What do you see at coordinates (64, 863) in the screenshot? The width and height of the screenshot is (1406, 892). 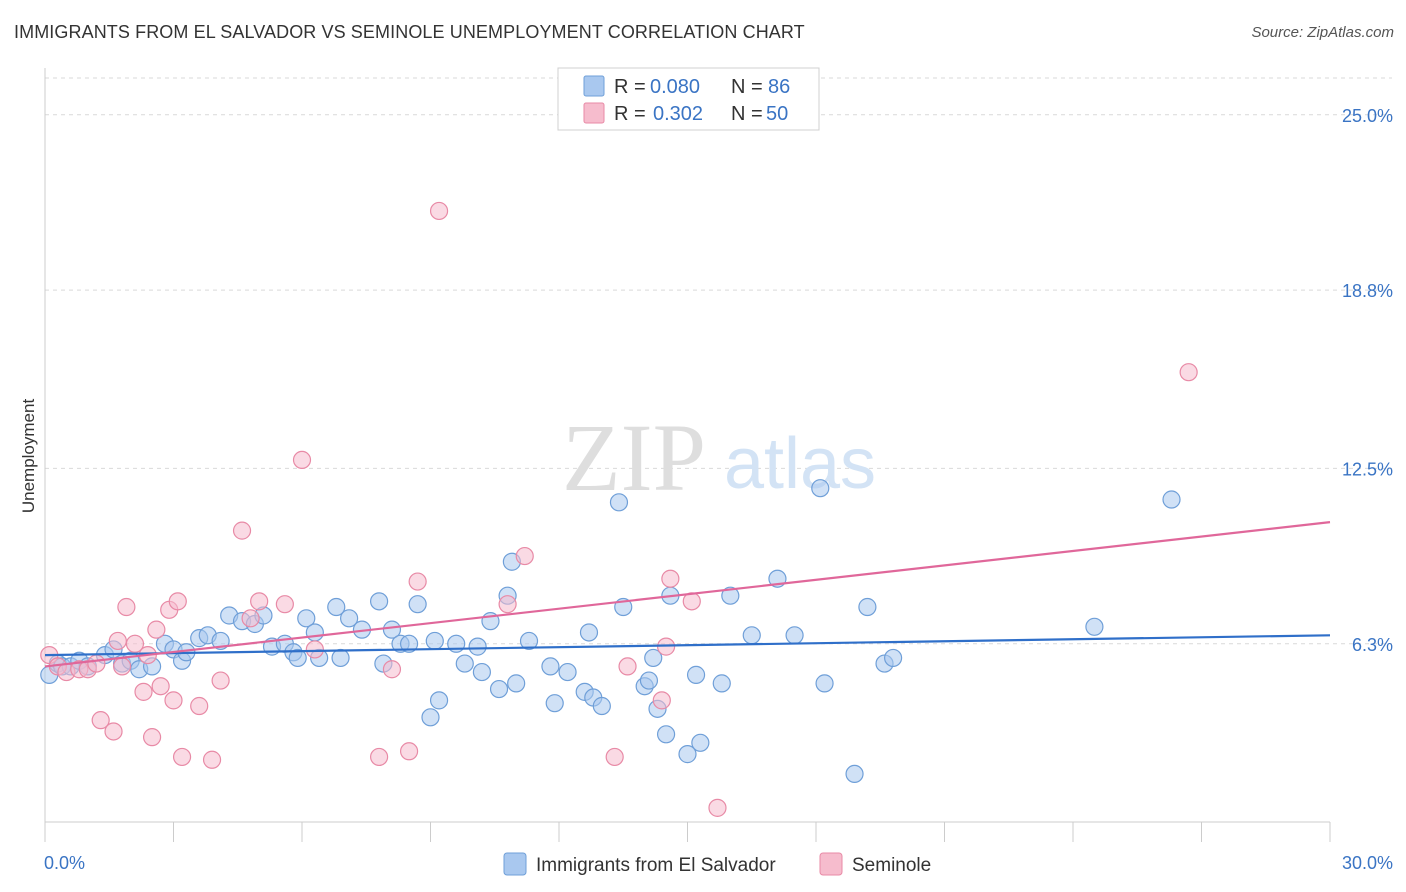 I see `x-tick-label-start: 0.0%` at bounding box center [64, 863].